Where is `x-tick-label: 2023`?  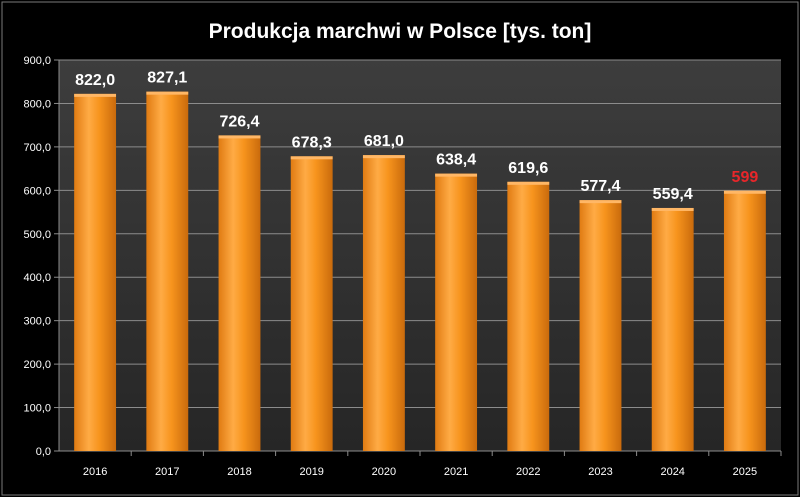
x-tick-label: 2023 is located at coordinates (600, 472).